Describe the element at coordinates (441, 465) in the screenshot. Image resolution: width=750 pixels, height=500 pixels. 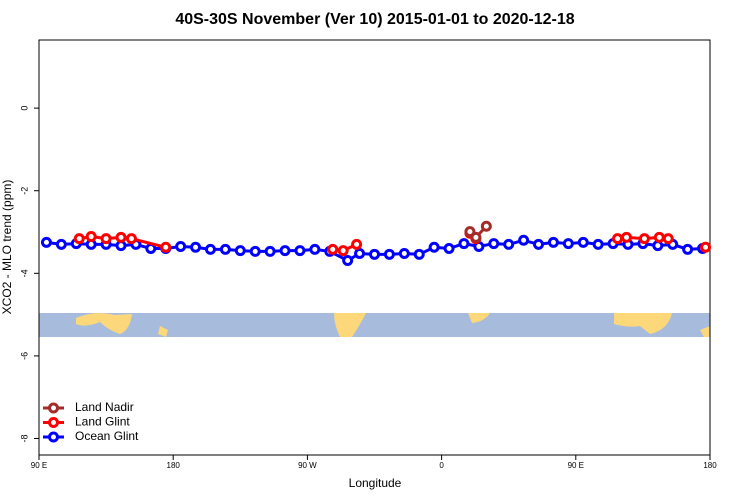
I see `x-tick-label: 0` at that location.